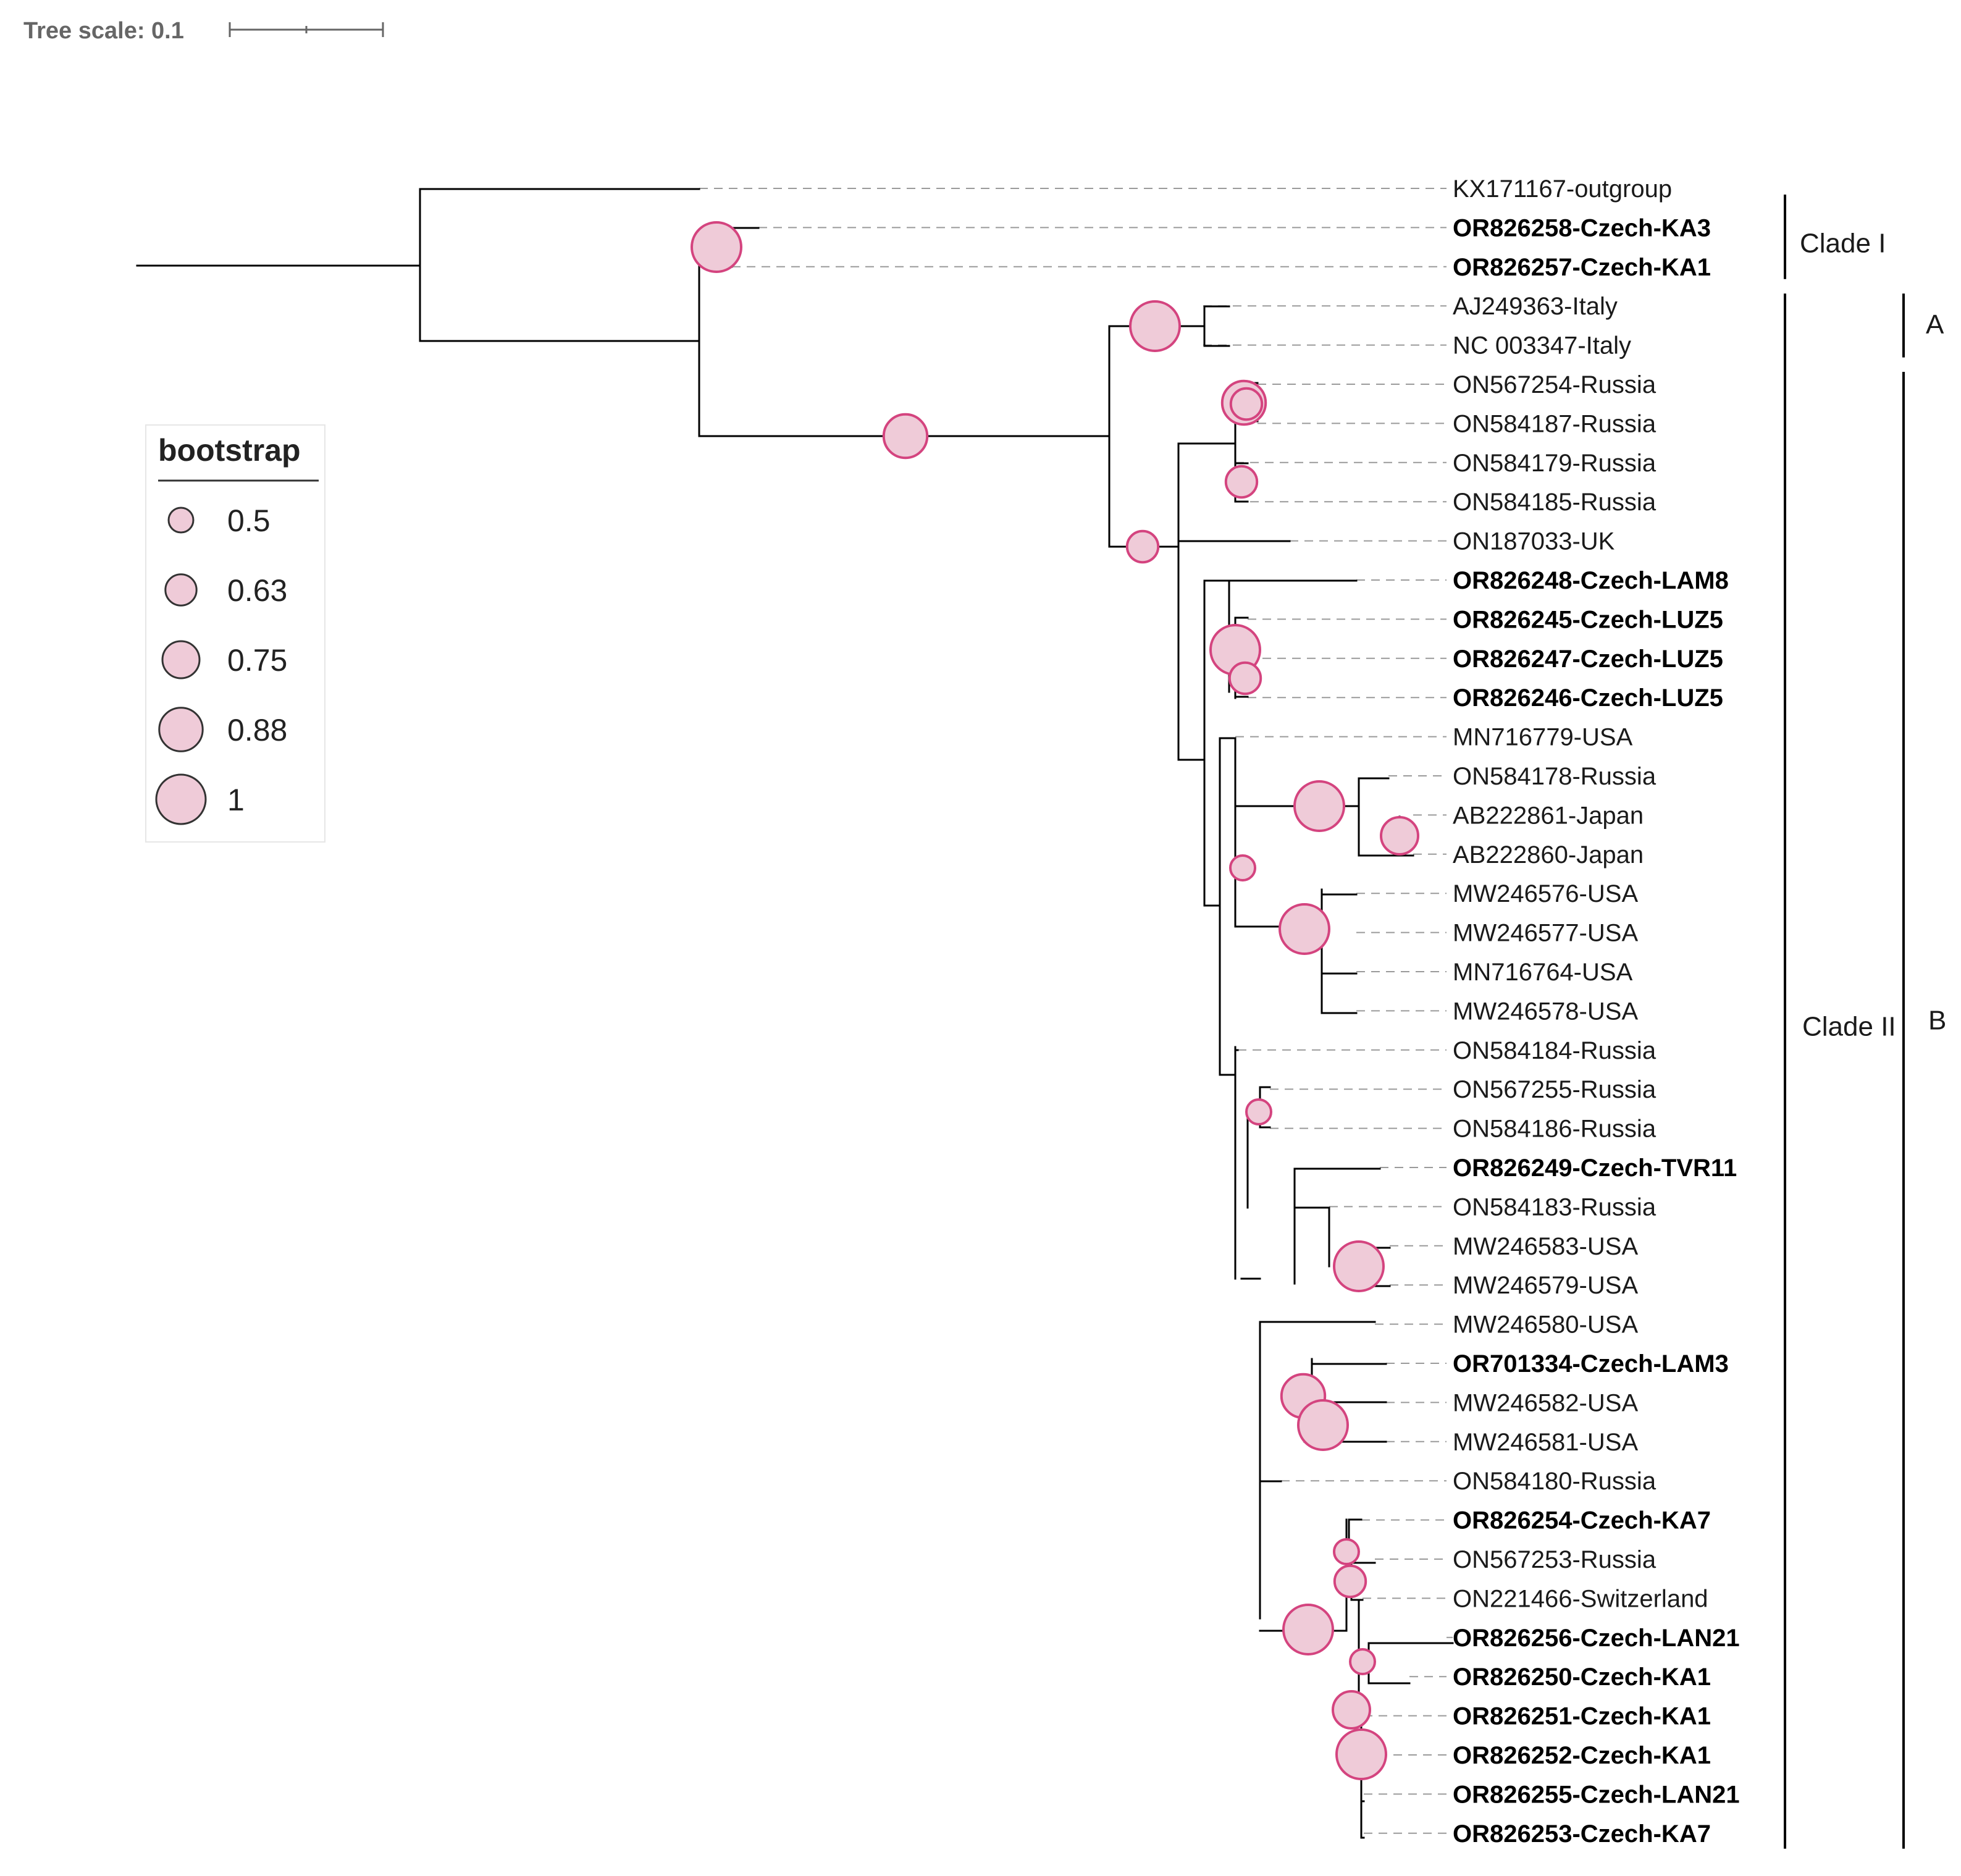 The image size is (1961, 1876). What do you see at coordinates (1555, 1050) in the screenshot?
I see `tip-label: ON584184-Russia` at bounding box center [1555, 1050].